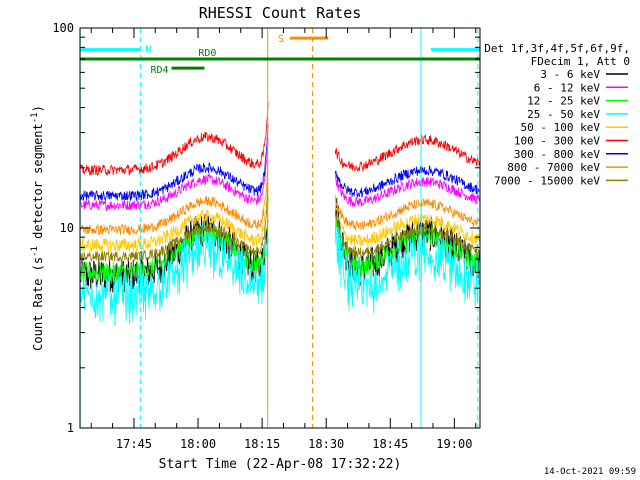 This screenshot has width=640, height=480. Describe the element at coordinates (561, 127) in the screenshot. I see `legend-label-5: 50 - 100 keV` at that location.